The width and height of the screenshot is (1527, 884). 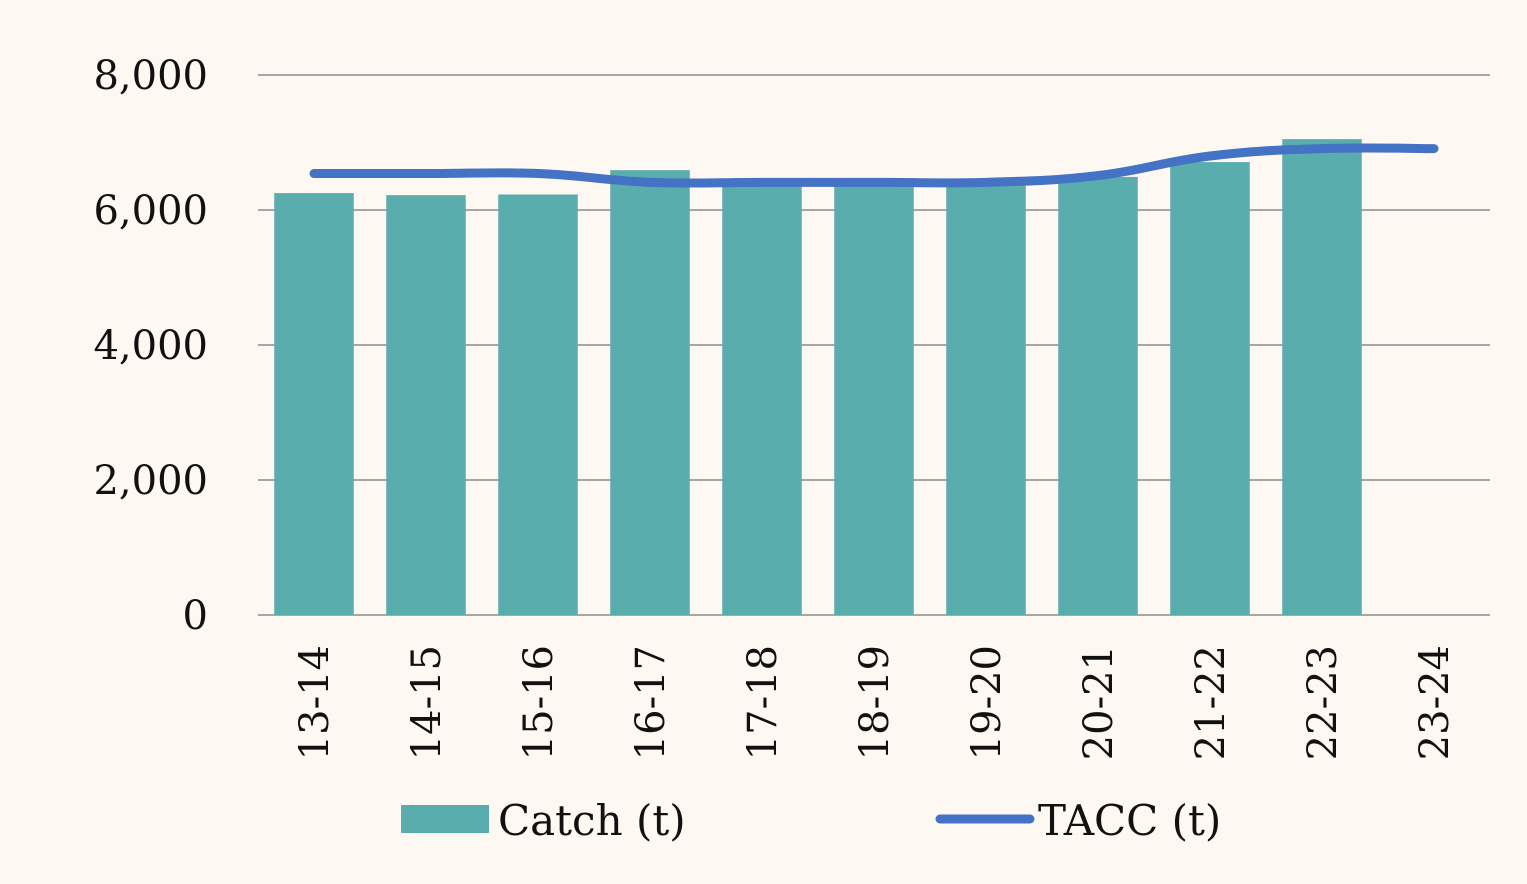 What do you see at coordinates (445, 819) in the screenshot?
I see `legend-catch-swatch` at bounding box center [445, 819].